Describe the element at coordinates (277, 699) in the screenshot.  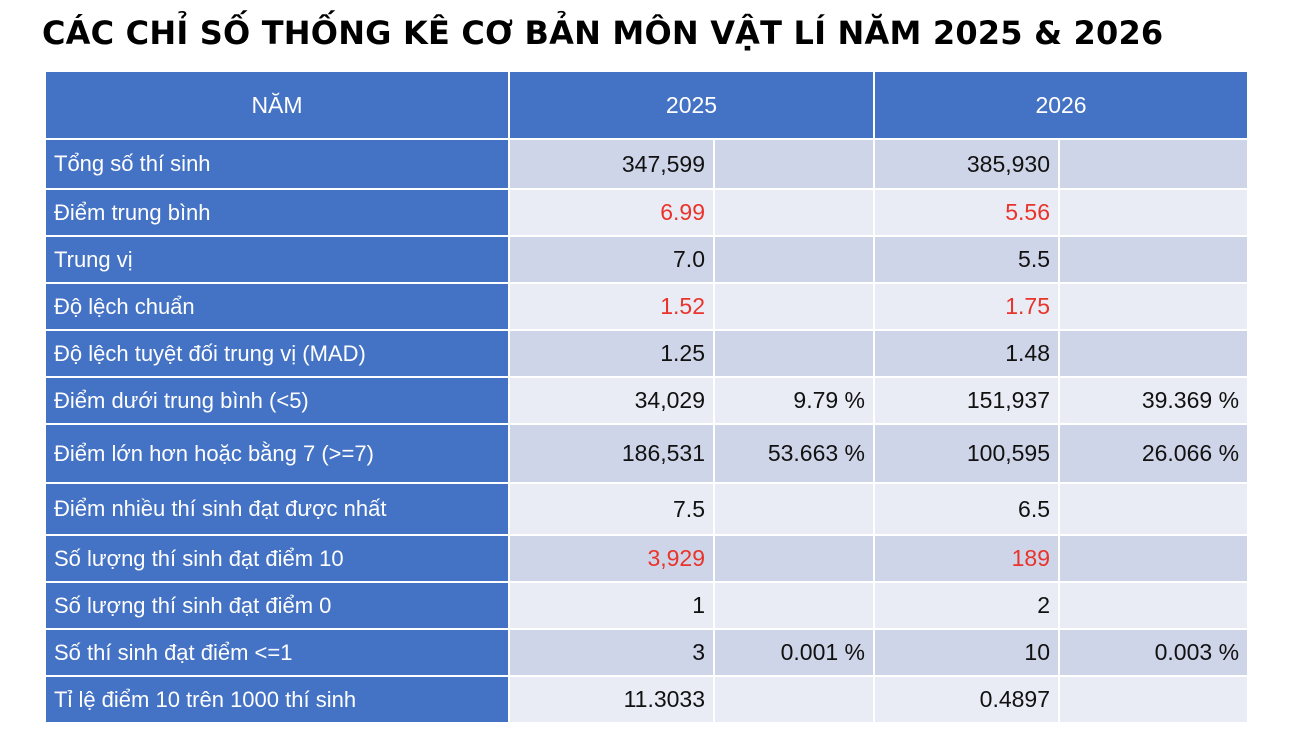
I see `row-label: Tỉ lệ điểm 10 trên 1000 thí sinh` at that location.